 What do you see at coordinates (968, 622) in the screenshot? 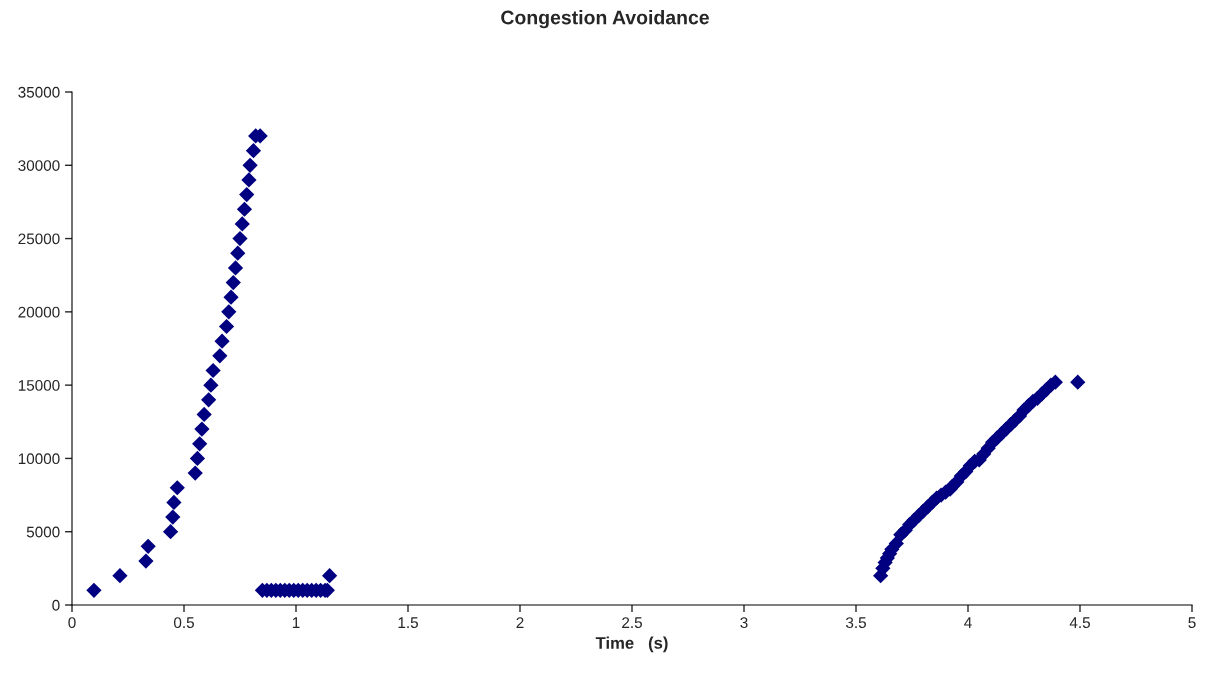
I see `x-tick-label: 4` at bounding box center [968, 622].